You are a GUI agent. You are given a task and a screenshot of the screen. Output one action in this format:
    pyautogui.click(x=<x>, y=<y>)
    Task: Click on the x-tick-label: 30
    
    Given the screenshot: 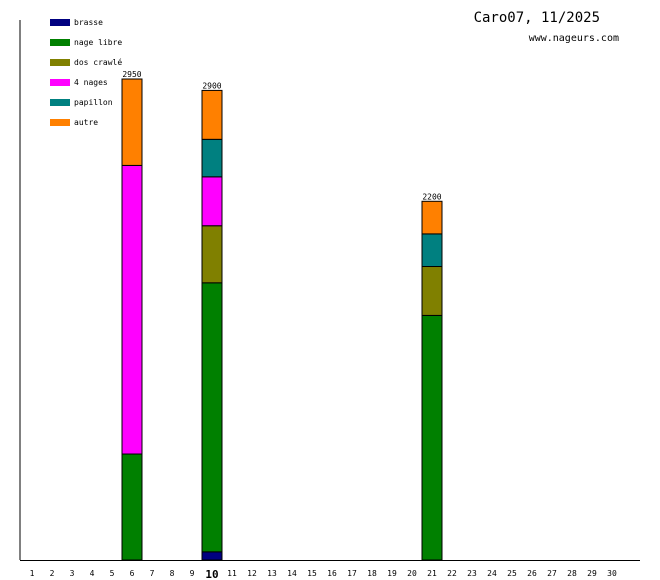 What is the action you would take?
    pyautogui.click(x=612, y=573)
    